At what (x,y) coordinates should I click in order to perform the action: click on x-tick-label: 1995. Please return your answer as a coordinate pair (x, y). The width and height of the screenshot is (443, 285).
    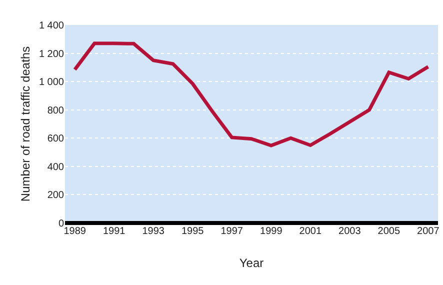
    Looking at the image, I should click on (192, 231).